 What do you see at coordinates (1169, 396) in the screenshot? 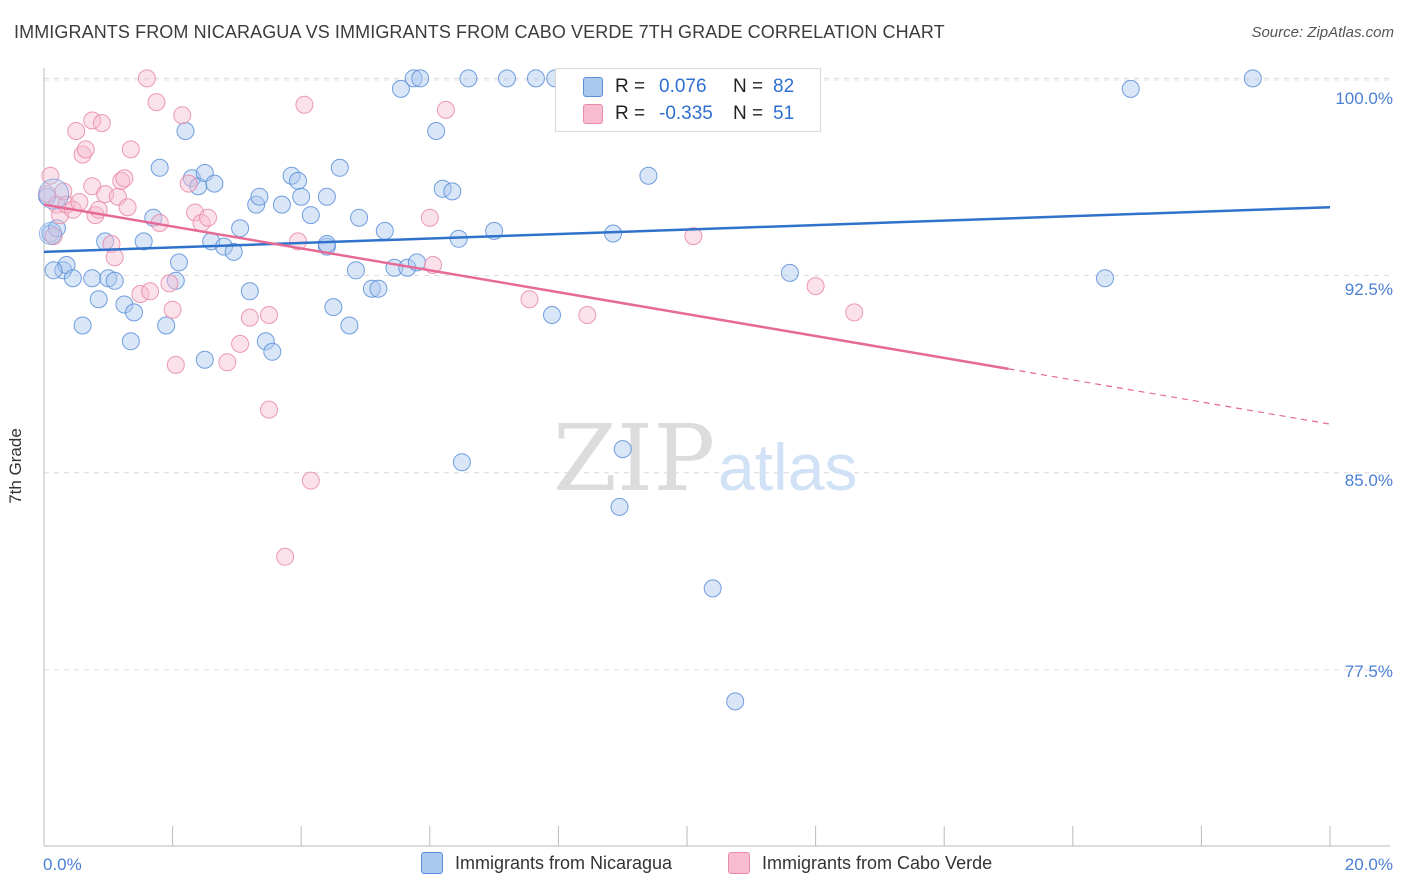
I see `cabo-verde-trend-extension` at bounding box center [1169, 396].